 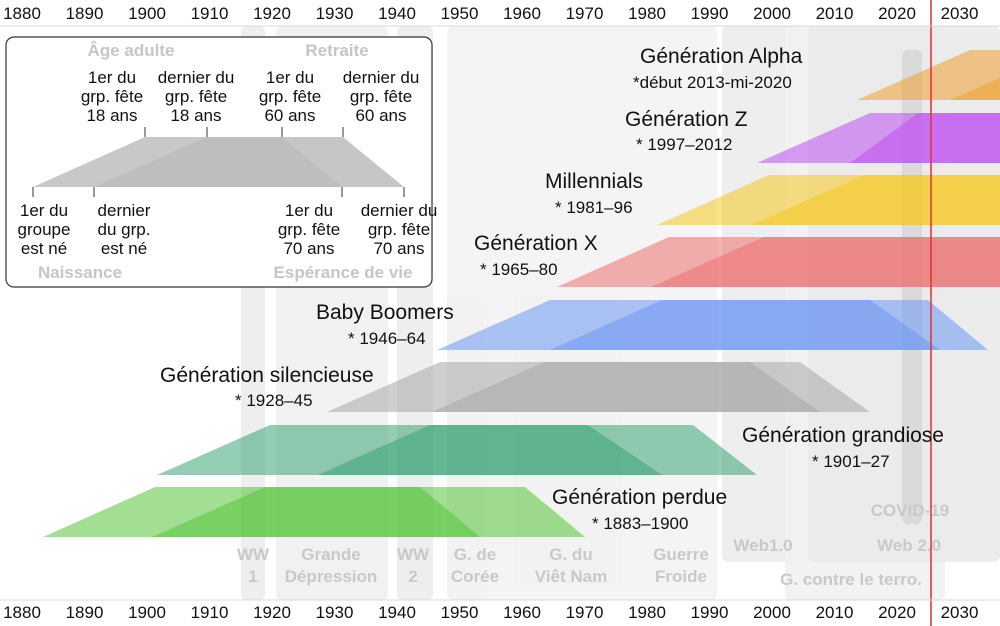 What do you see at coordinates (710, 612) in the screenshot?
I see `bottom-axis-year-label: 1990` at bounding box center [710, 612].